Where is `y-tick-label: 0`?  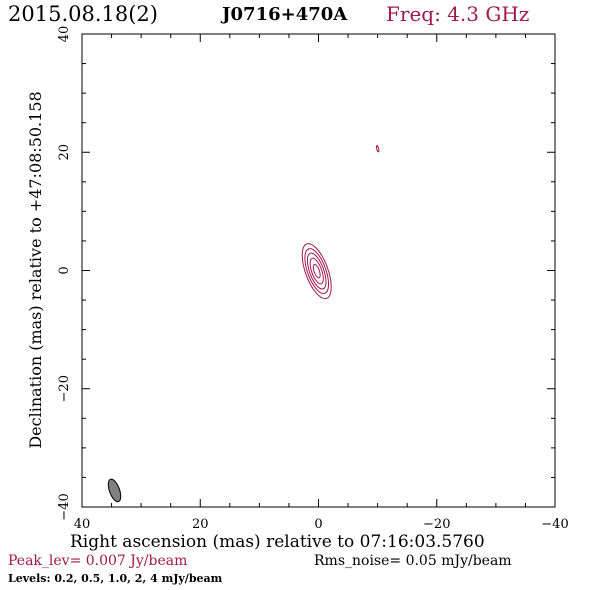 y-tick-label: 0 is located at coordinates (64, 270).